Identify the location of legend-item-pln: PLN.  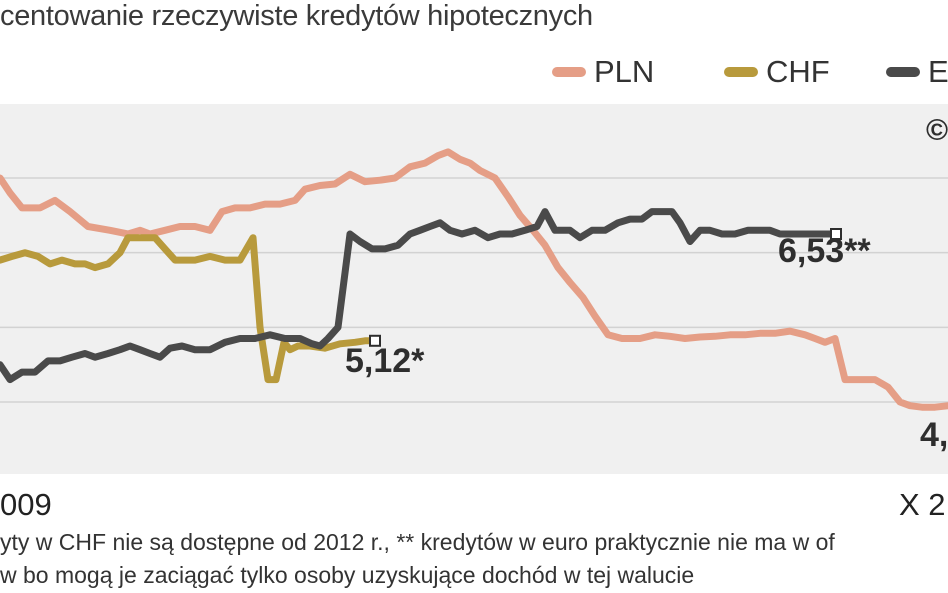
(603, 72).